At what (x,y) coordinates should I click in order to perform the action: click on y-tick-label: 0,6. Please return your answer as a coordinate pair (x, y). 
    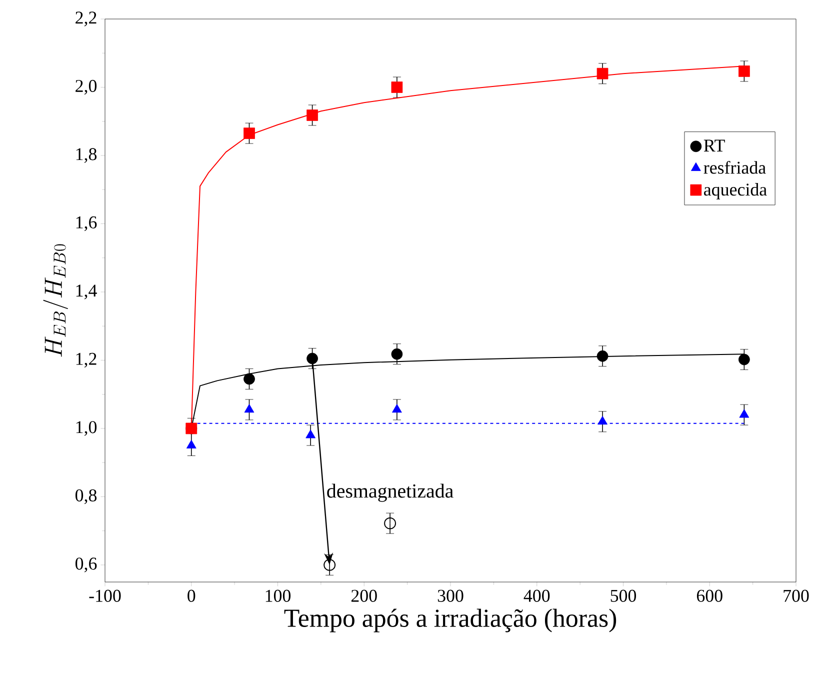
    Looking at the image, I should click on (86, 565).